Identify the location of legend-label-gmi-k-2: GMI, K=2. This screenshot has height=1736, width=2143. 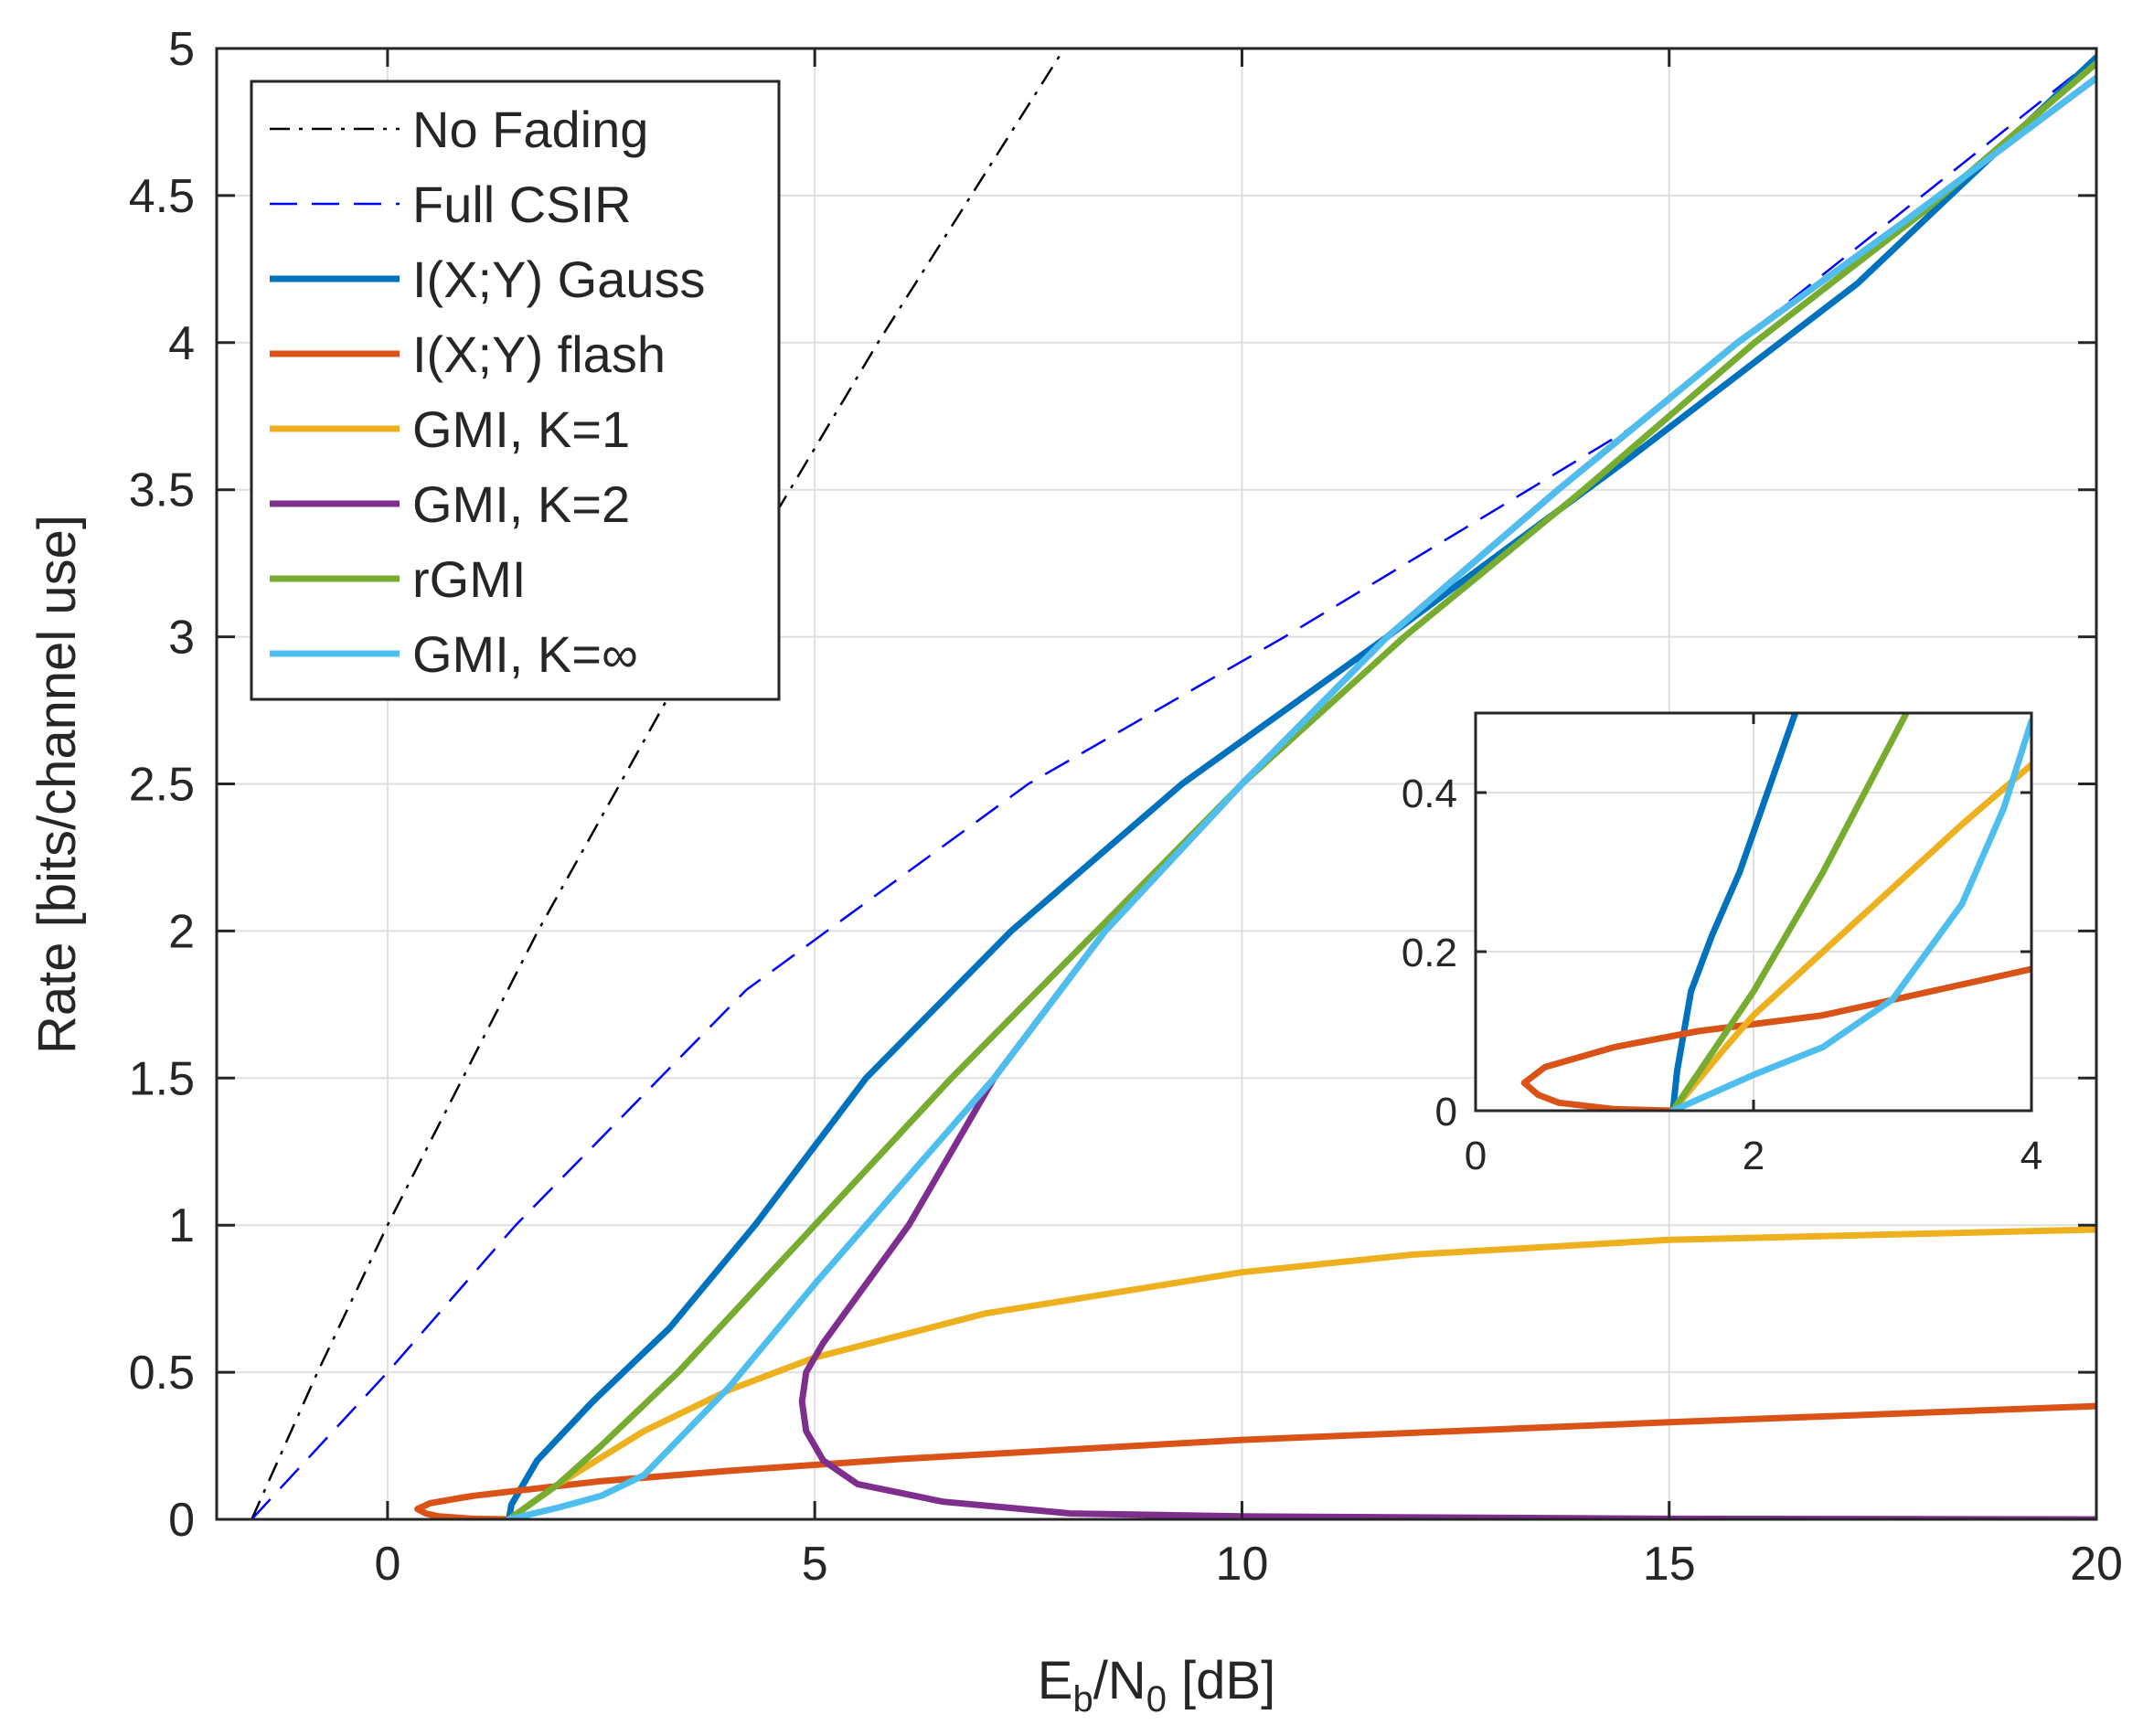
(521, 504).